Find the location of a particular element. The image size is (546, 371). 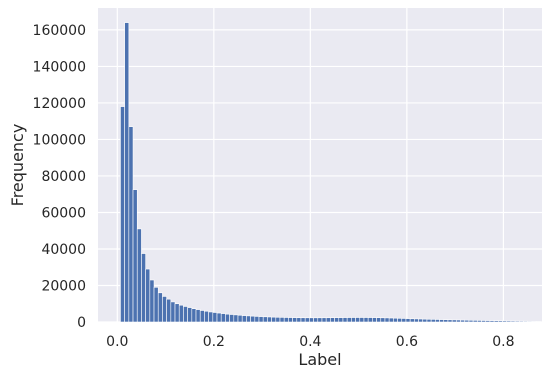

y-tick-label: 20000 is located at coordinates (63, 286).